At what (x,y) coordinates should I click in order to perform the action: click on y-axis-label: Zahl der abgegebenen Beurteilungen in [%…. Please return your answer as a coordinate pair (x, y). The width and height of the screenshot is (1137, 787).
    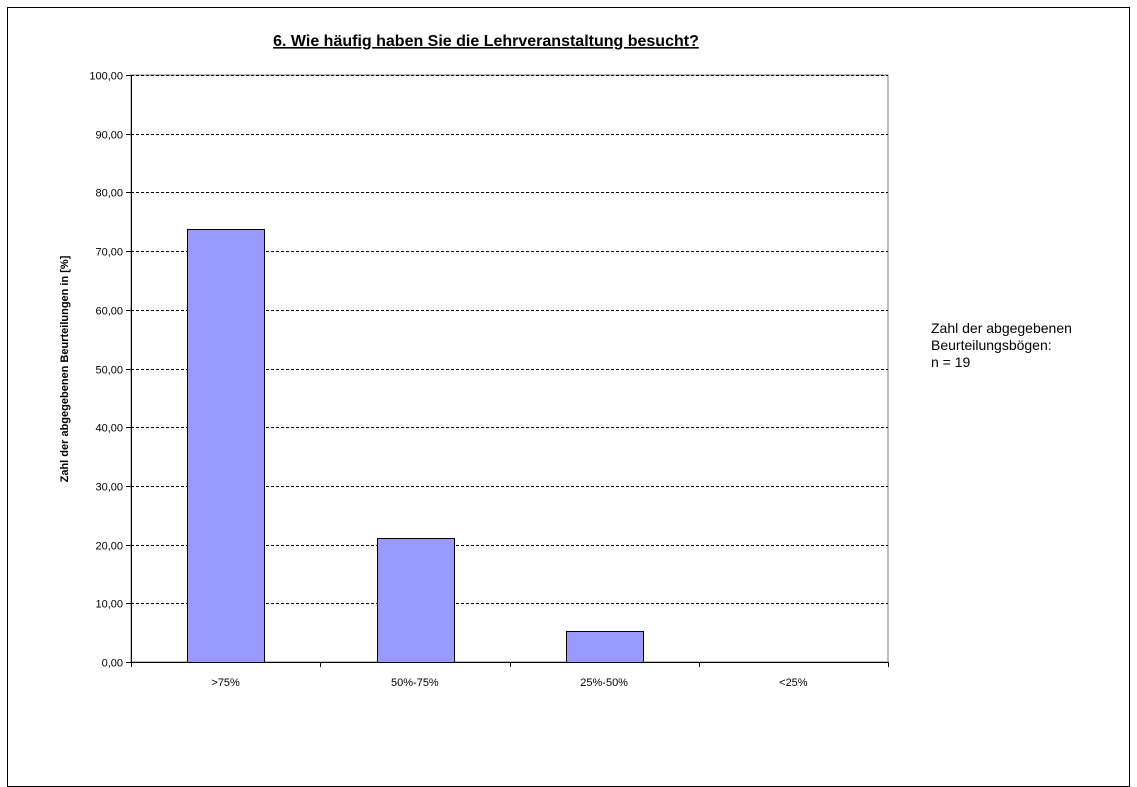
    Looking at the image, I should click on (65, 368).